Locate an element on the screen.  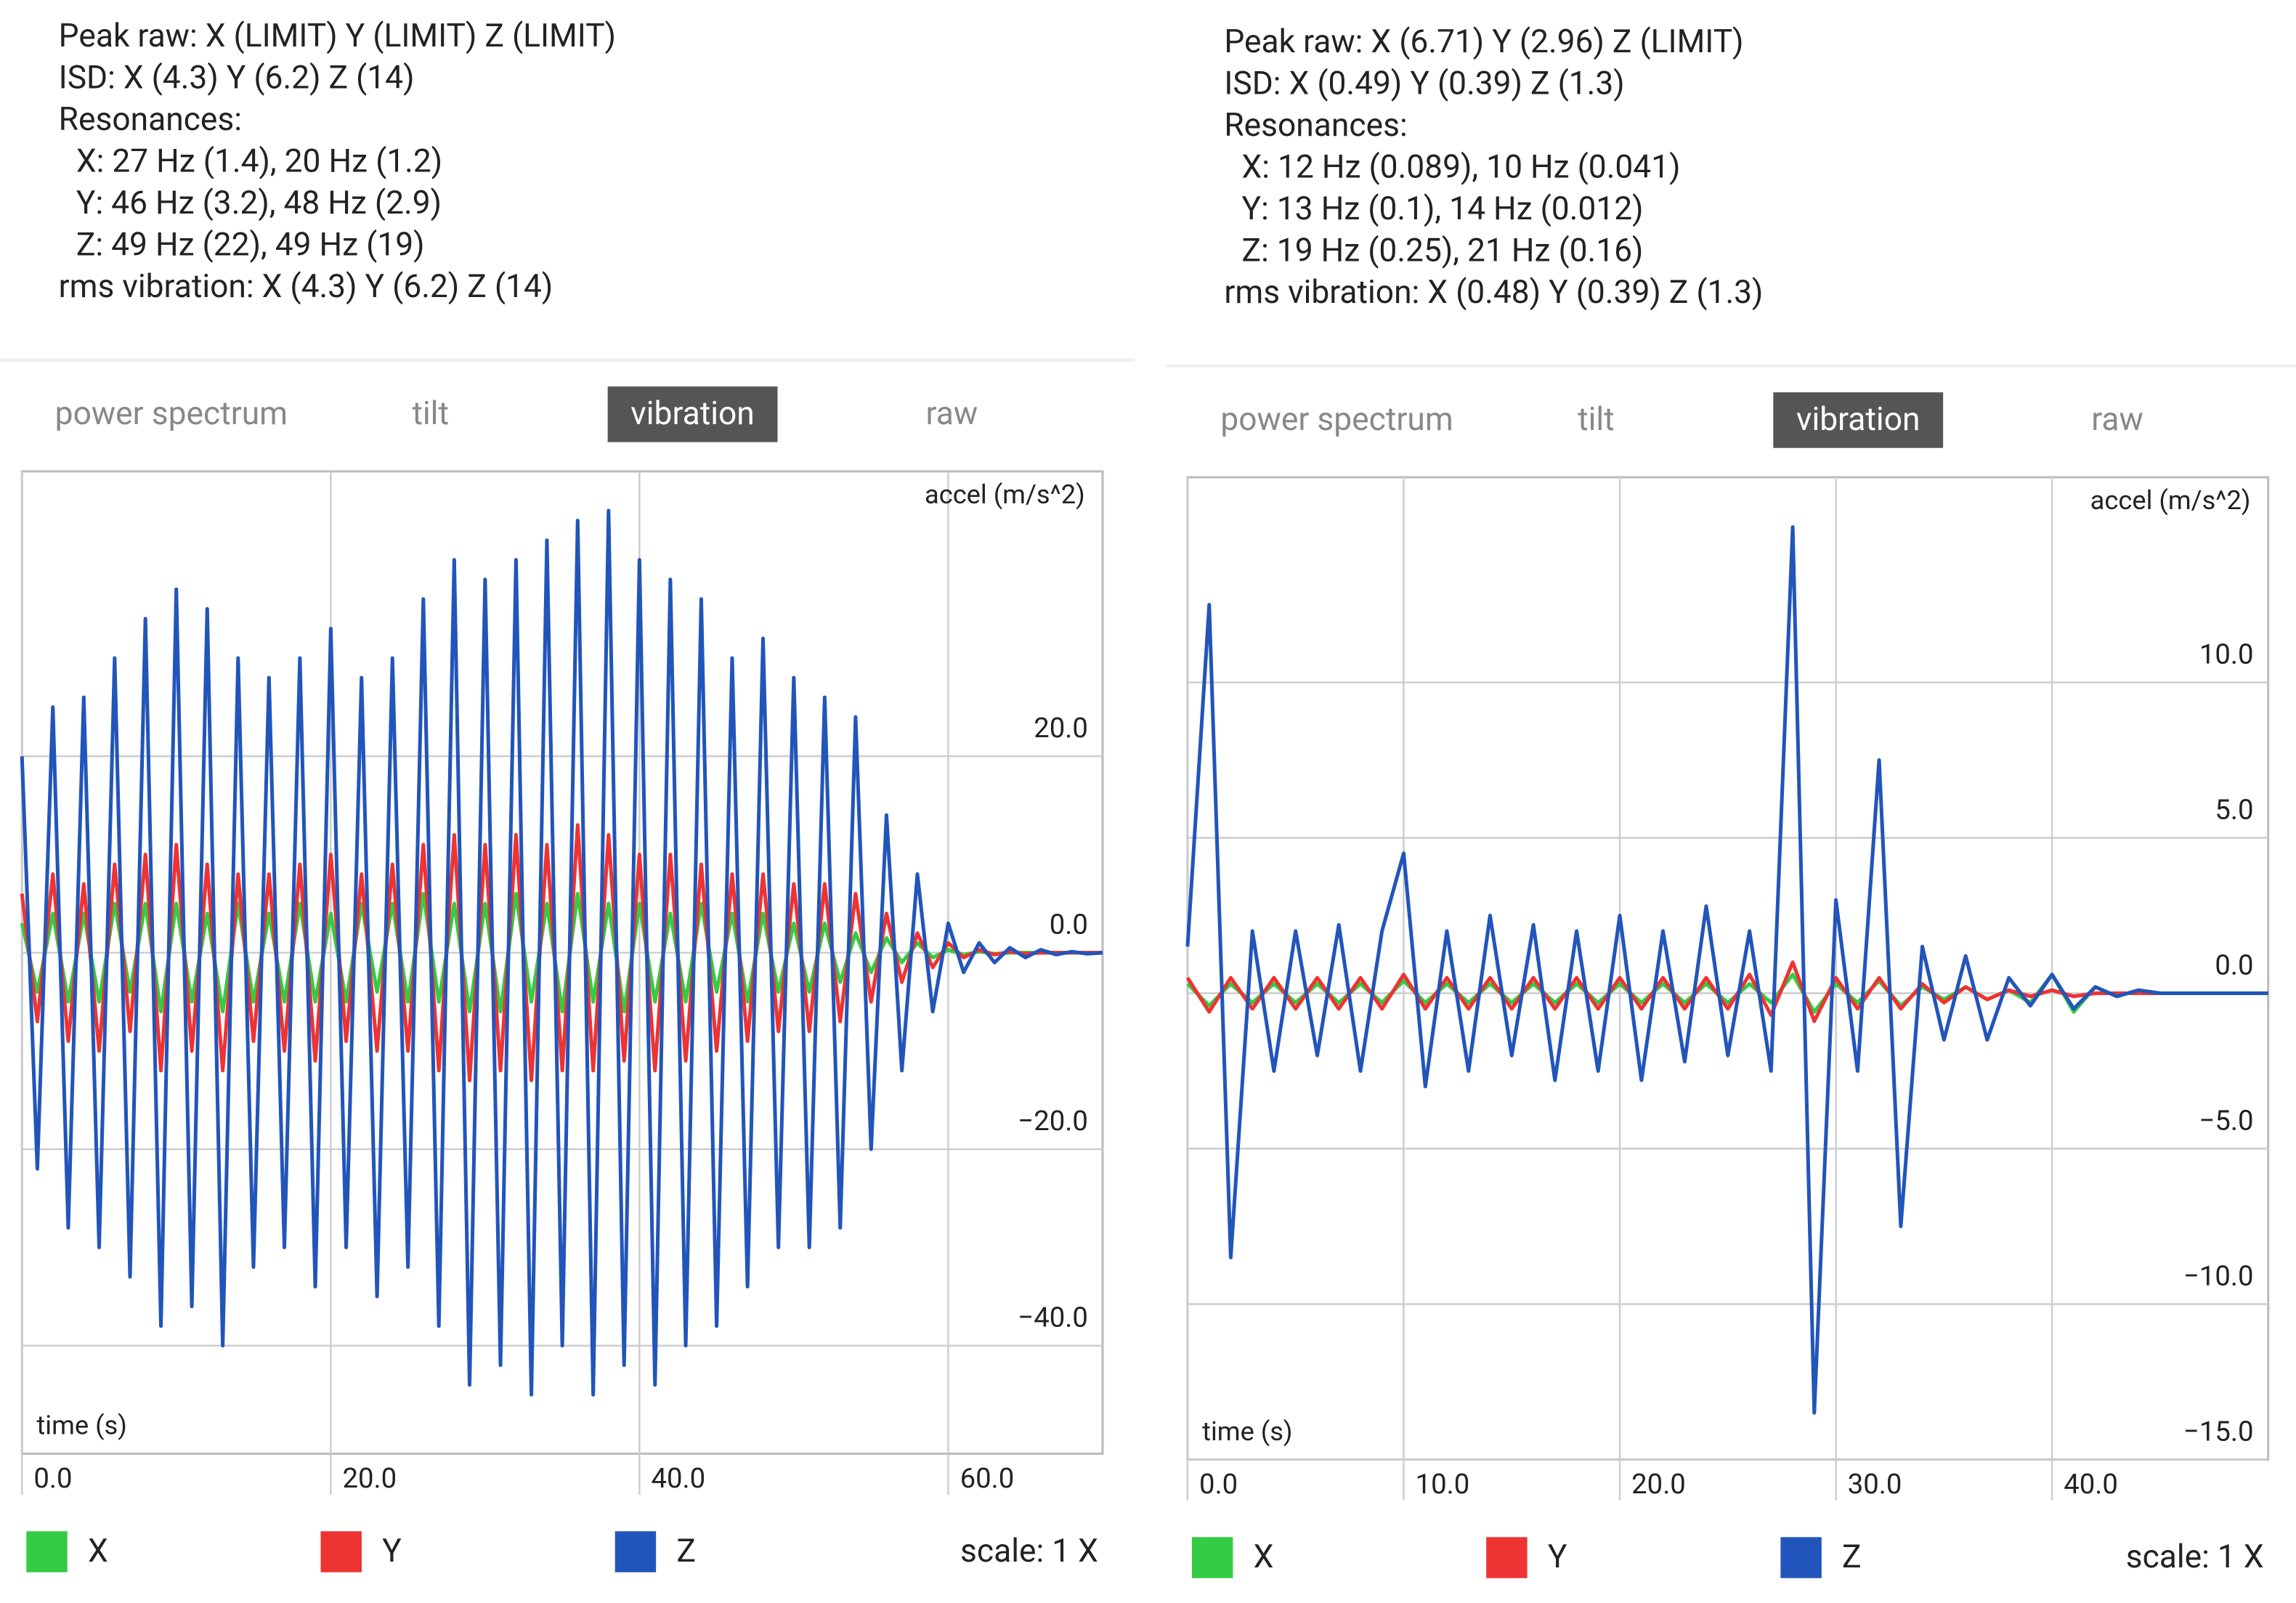
series-line is located at coordinates (561, 952).